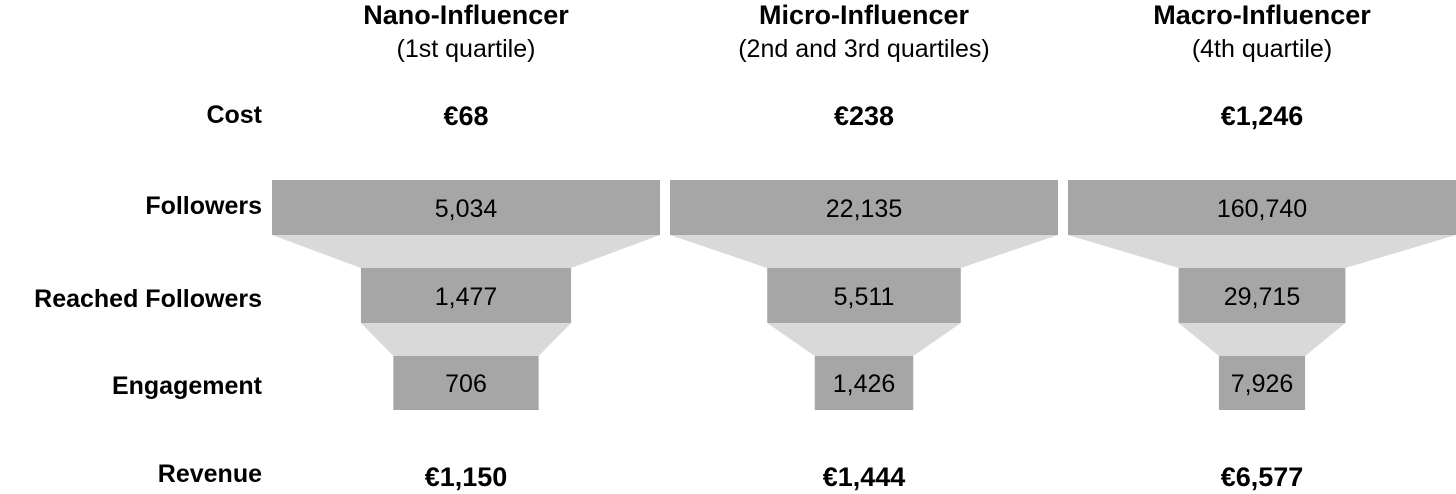 Image resolution: width=1456 pixels, height=494 pixels. What do you see at coordinates (465, 116) in the screenshot?
I see `cost-value: €68` at bounding box center [465, 116].